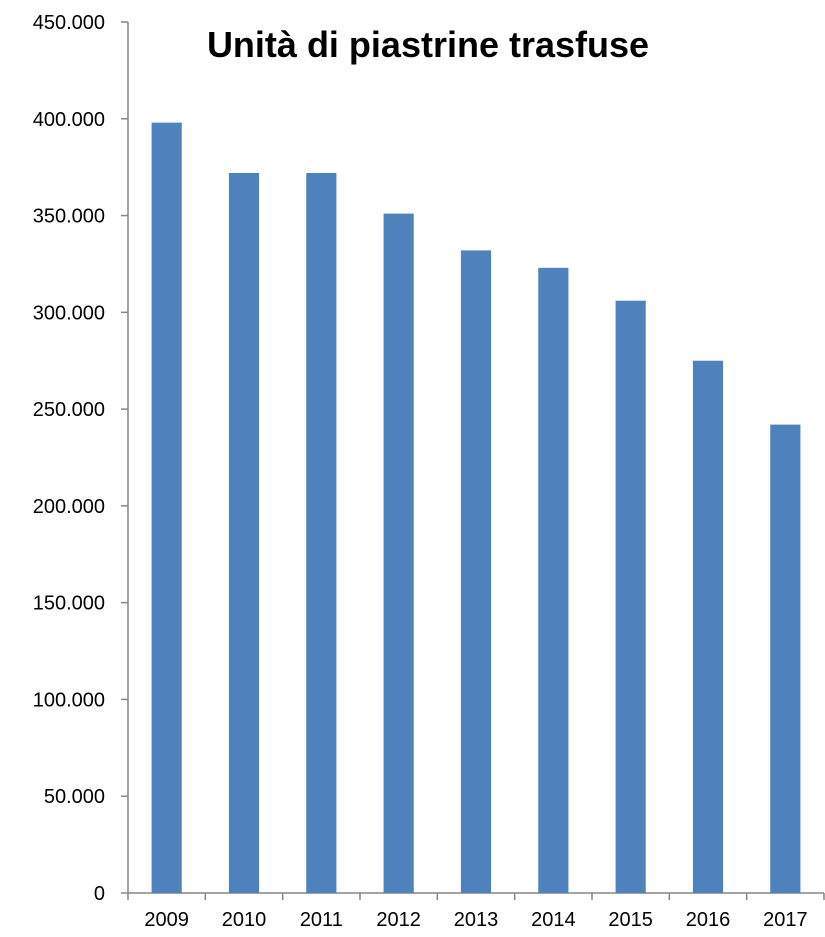 This screenshot has width=825, height=937. Describe the element at coordinates (553, 920) in the screenshot. I see `x-tick-label: 2014` at that location.